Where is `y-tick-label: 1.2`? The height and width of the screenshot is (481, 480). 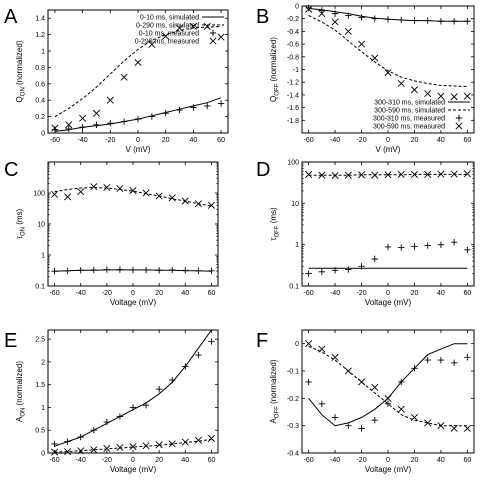 y-tick-label: 1.2 is located at coordinates (40, 35).